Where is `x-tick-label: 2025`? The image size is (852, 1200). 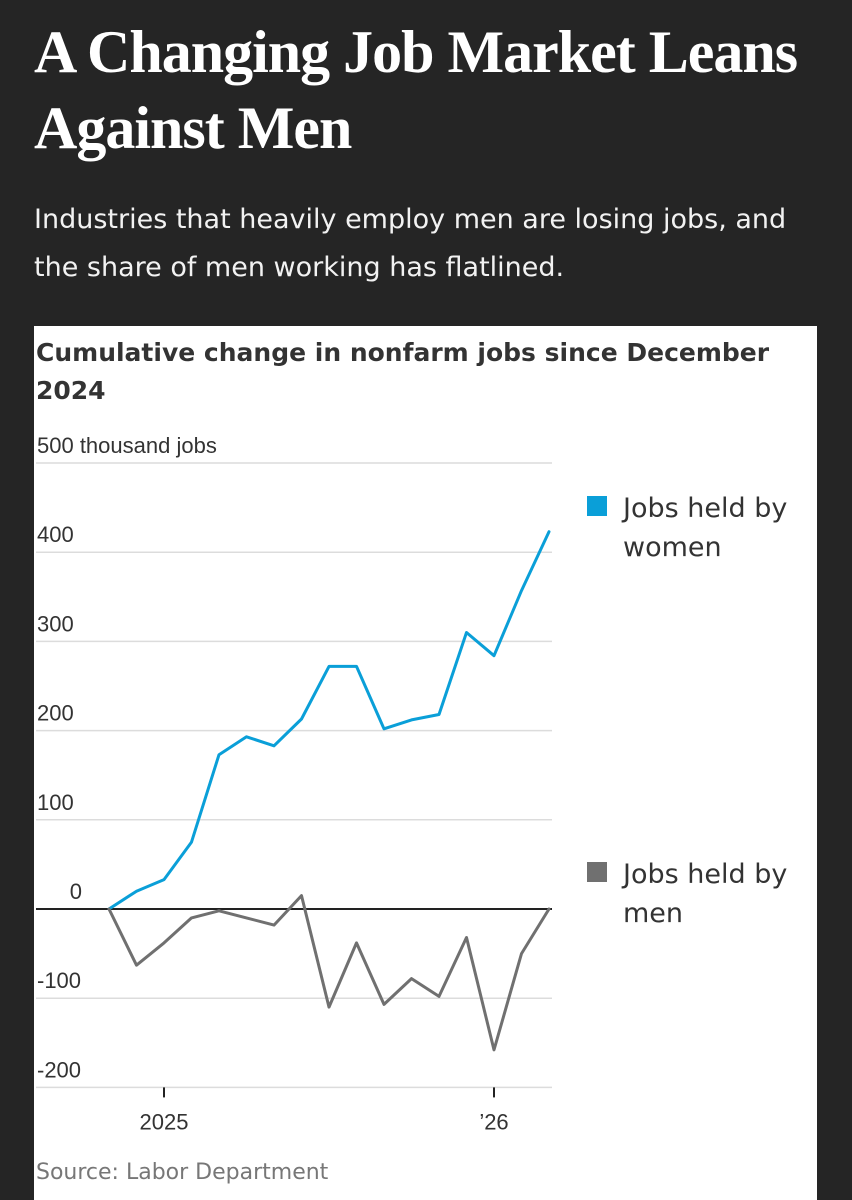
x-tick-label: 2025 is located at coordinates (164, 1121).